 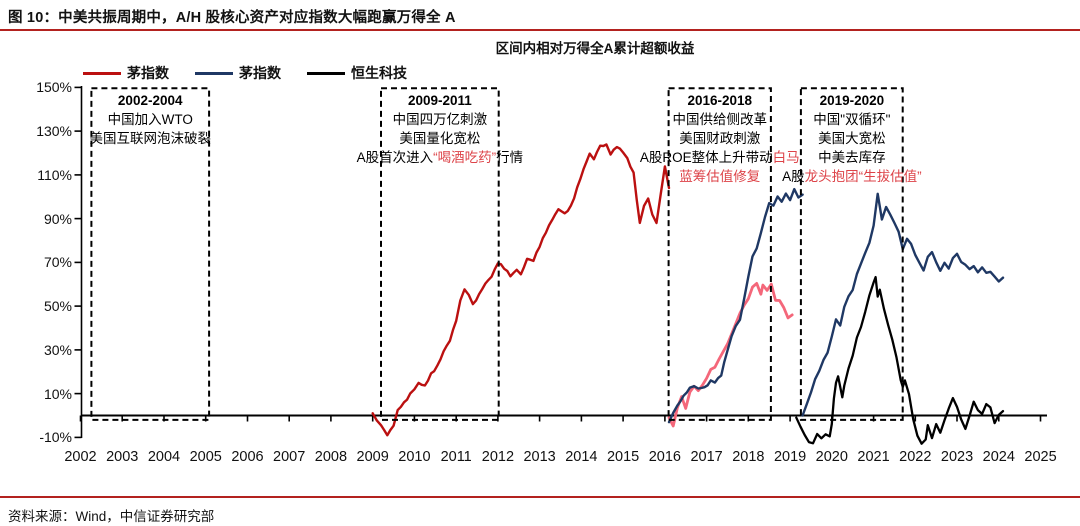 I want to click on series-line-3-茅指数, so click(x=903, y=304).